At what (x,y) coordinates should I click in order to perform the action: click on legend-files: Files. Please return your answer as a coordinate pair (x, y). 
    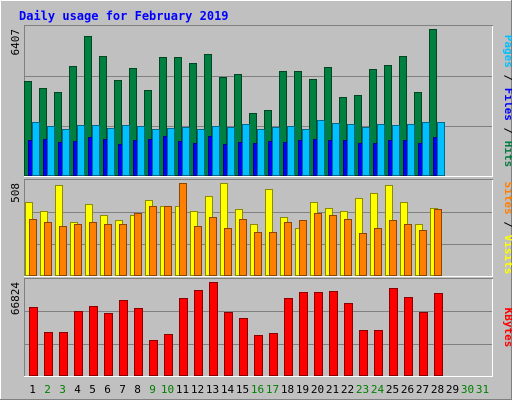
    Looking at the image, I should click on (507, 104).